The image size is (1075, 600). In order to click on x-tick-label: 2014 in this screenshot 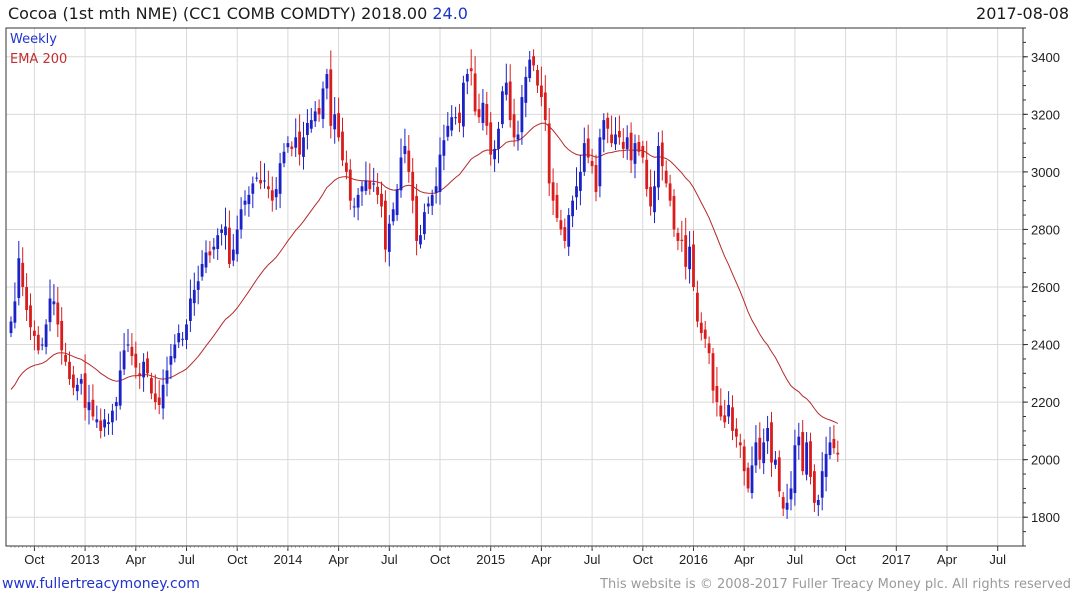, I will do `click(287, 559)`.